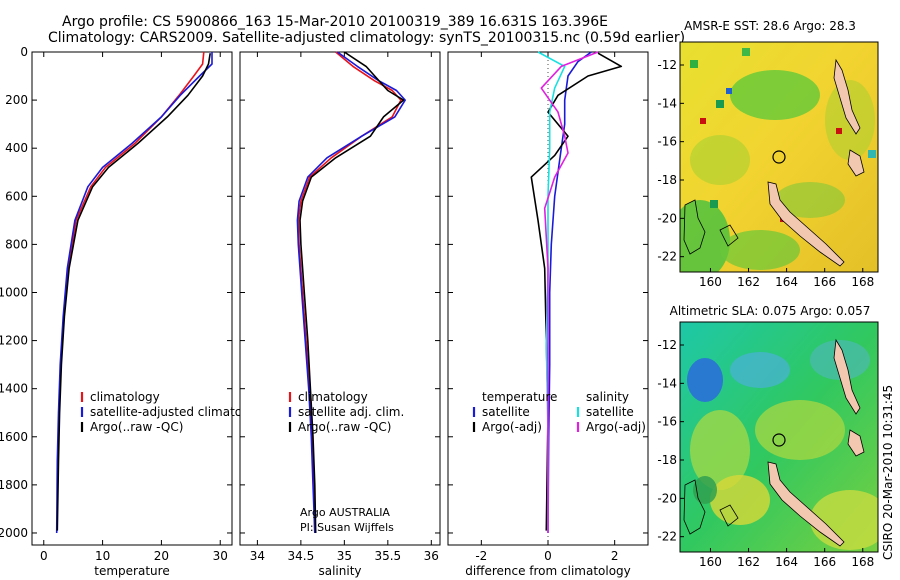 The width and height of the screenshot is (900, 580). I want to click on sst-argo-marker, so click(779, 157).